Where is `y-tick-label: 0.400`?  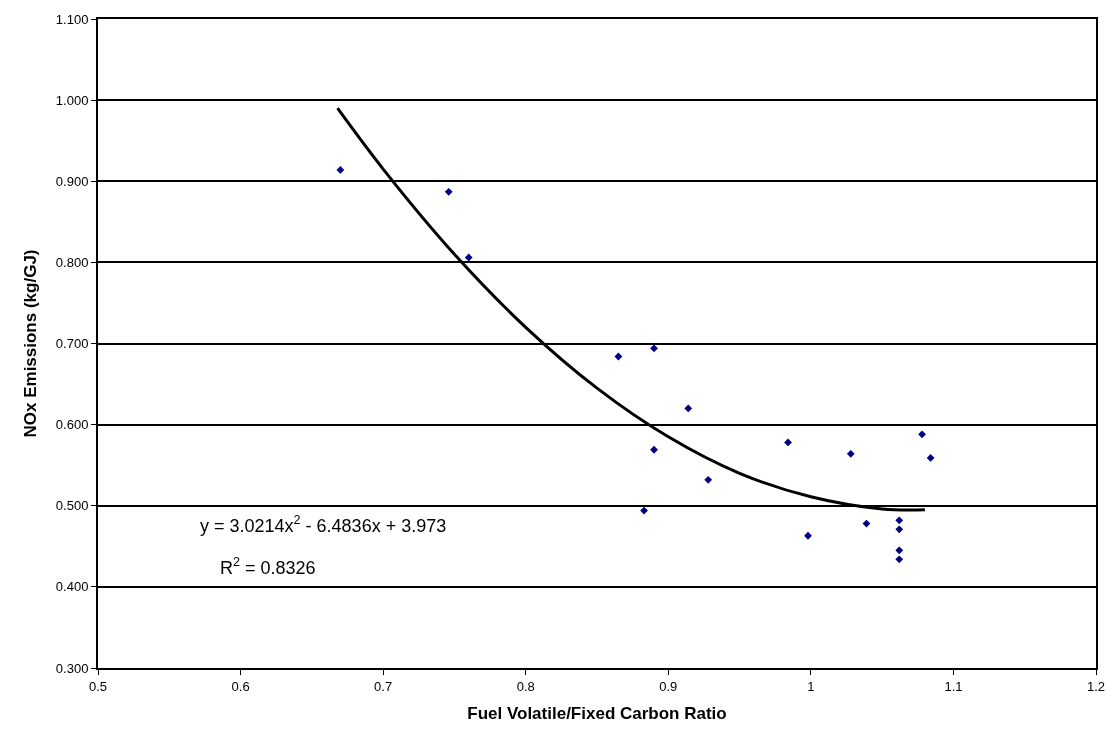 y-tick-label: 0.400 is located at coordinates (72, 587).